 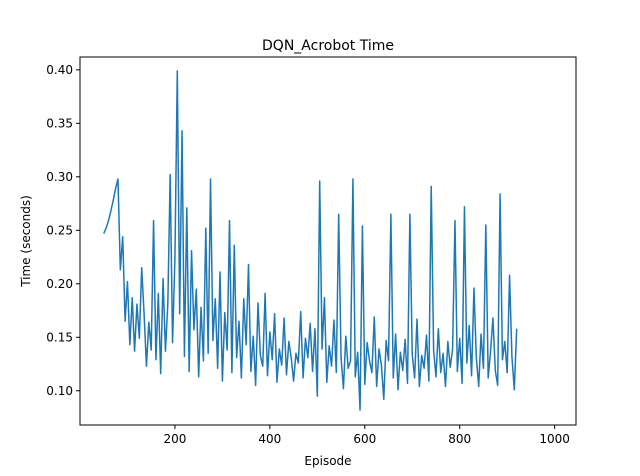 I want to click on x-tick-label: 400, so click(x=269, y=439).